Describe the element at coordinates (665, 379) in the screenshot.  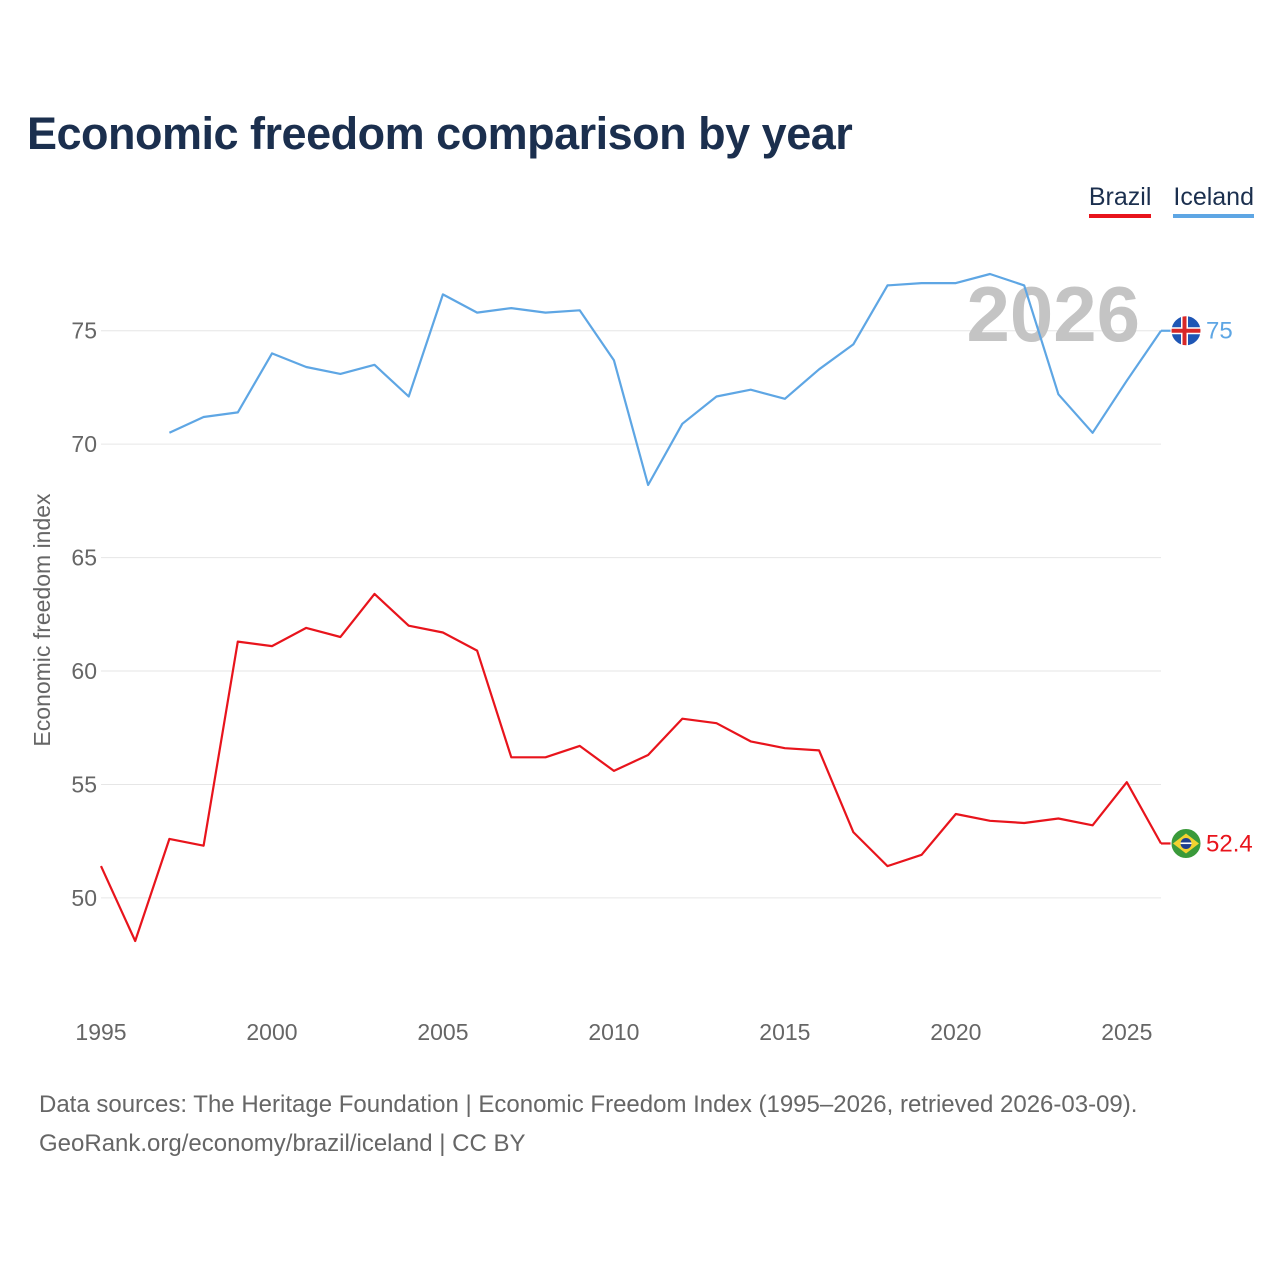
I see `series-line-iceland` at that location.